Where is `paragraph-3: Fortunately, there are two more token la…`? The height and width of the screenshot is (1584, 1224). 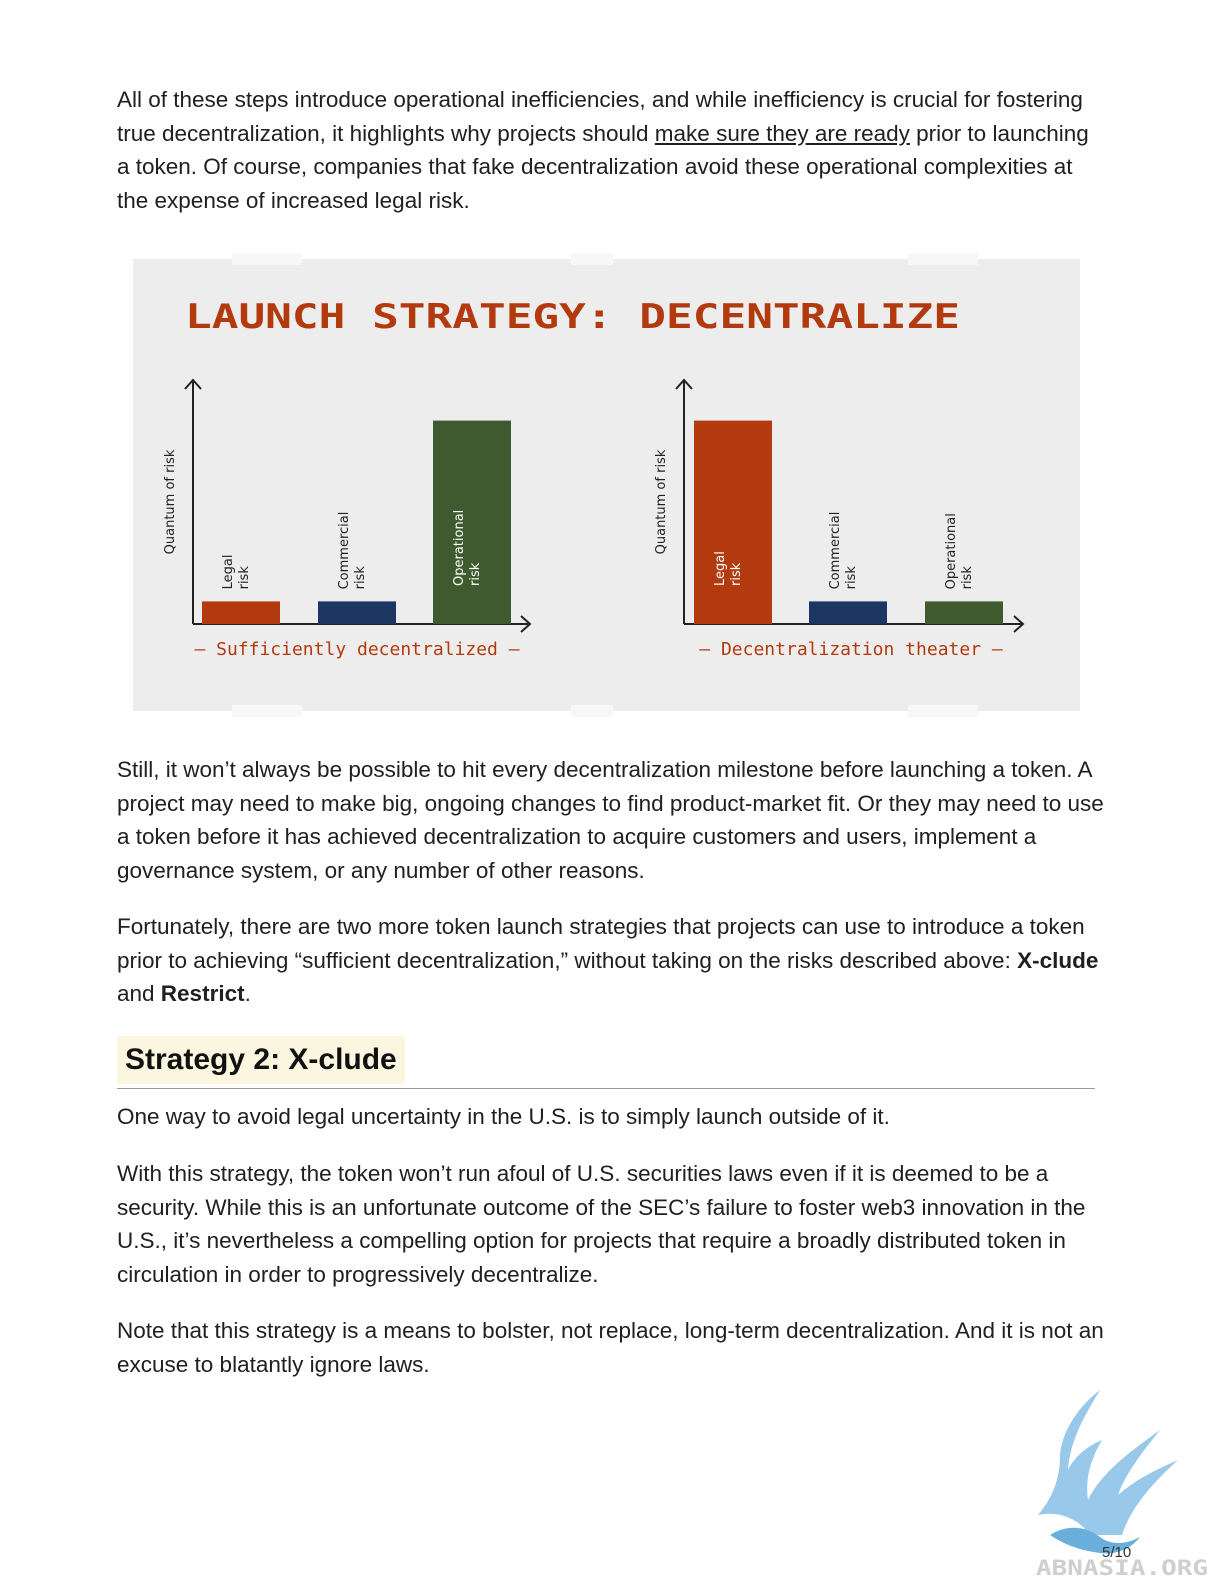
paragraph-3: Fortunately, there are two more token la… is located at coordinates (612, 960).